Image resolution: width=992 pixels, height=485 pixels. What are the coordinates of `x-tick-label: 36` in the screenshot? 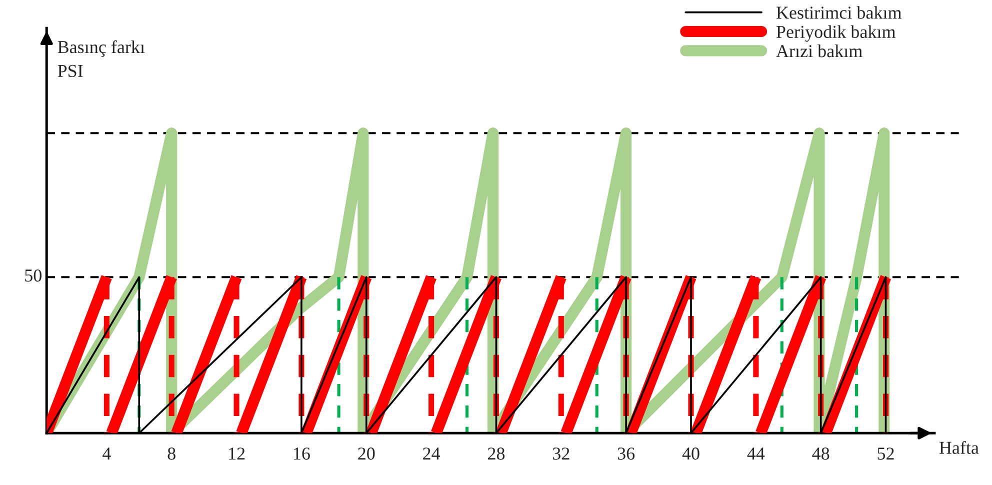 It's located at (626, 454).